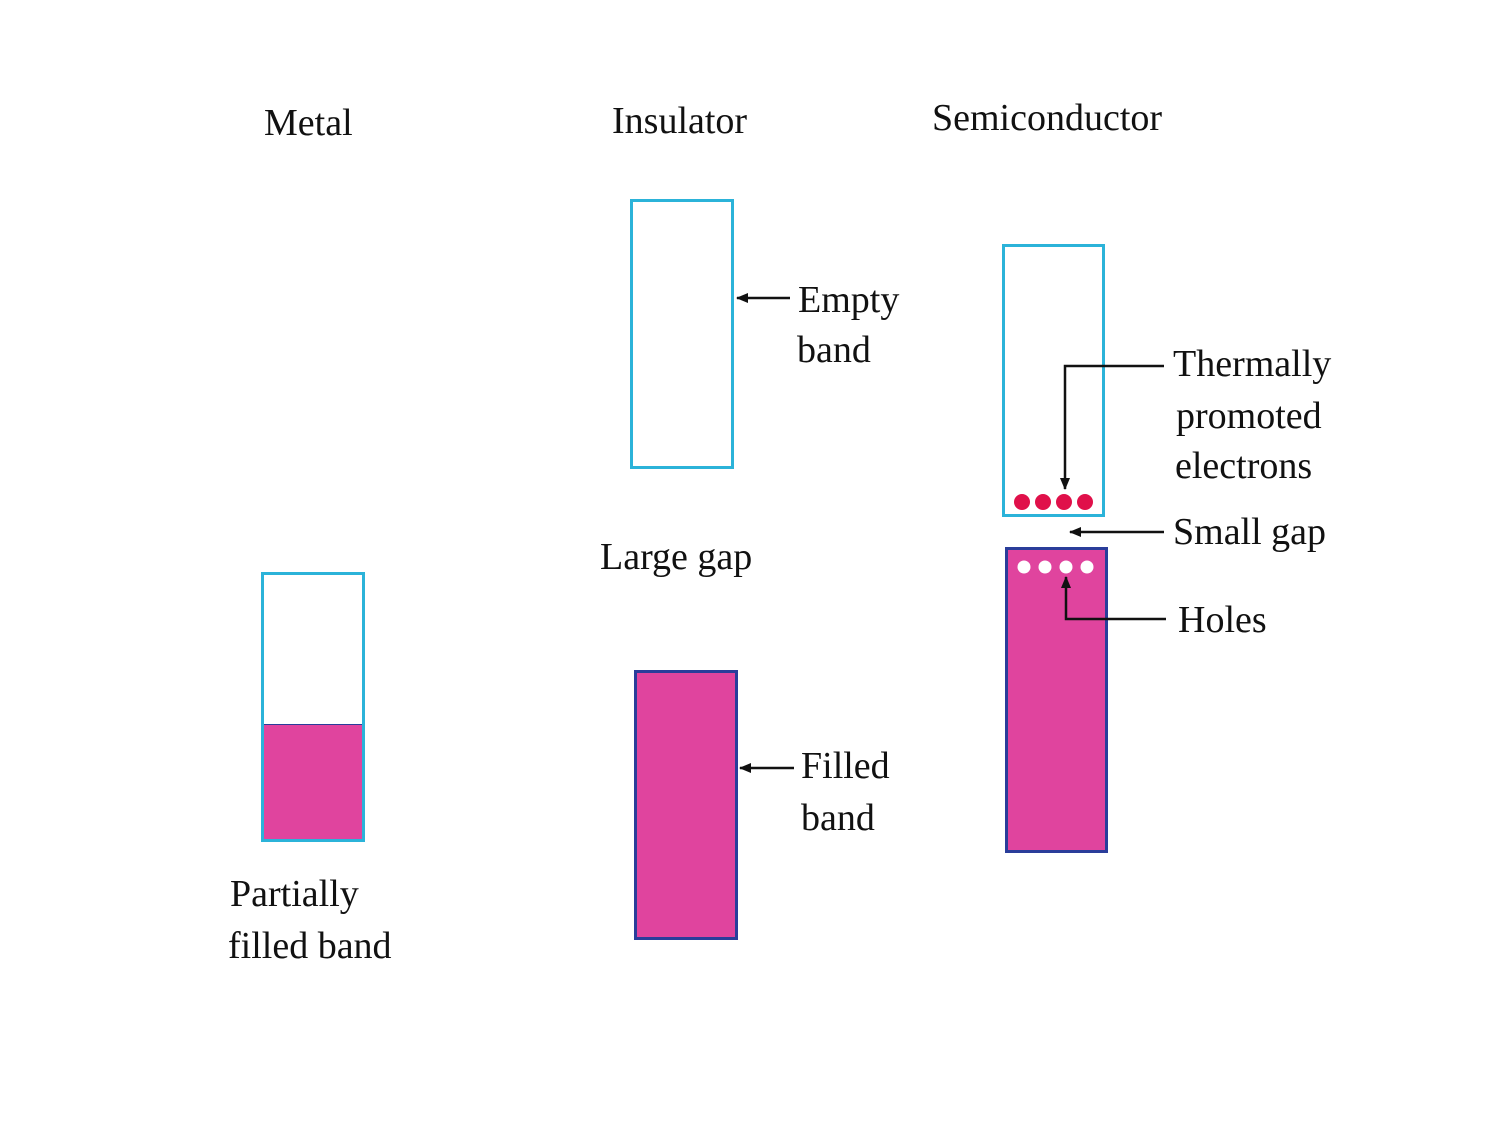 The image size is (1500, 1125). What do you see at coordinates (1056, 700) in the screenshot?
I see `semiconductor-valence-band` at bounding box center [1056, 700].